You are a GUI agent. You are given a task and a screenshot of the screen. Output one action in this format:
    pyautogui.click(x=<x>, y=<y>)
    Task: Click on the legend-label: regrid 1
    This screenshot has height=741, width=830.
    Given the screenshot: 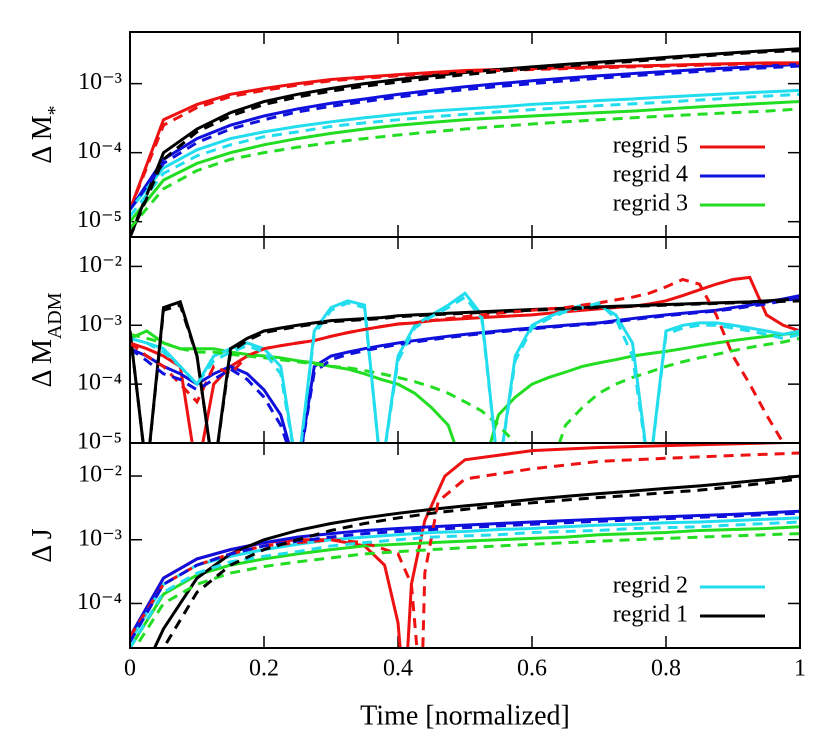 What is the action you would take?
    pyautogui.click(x=650, y=615)
    